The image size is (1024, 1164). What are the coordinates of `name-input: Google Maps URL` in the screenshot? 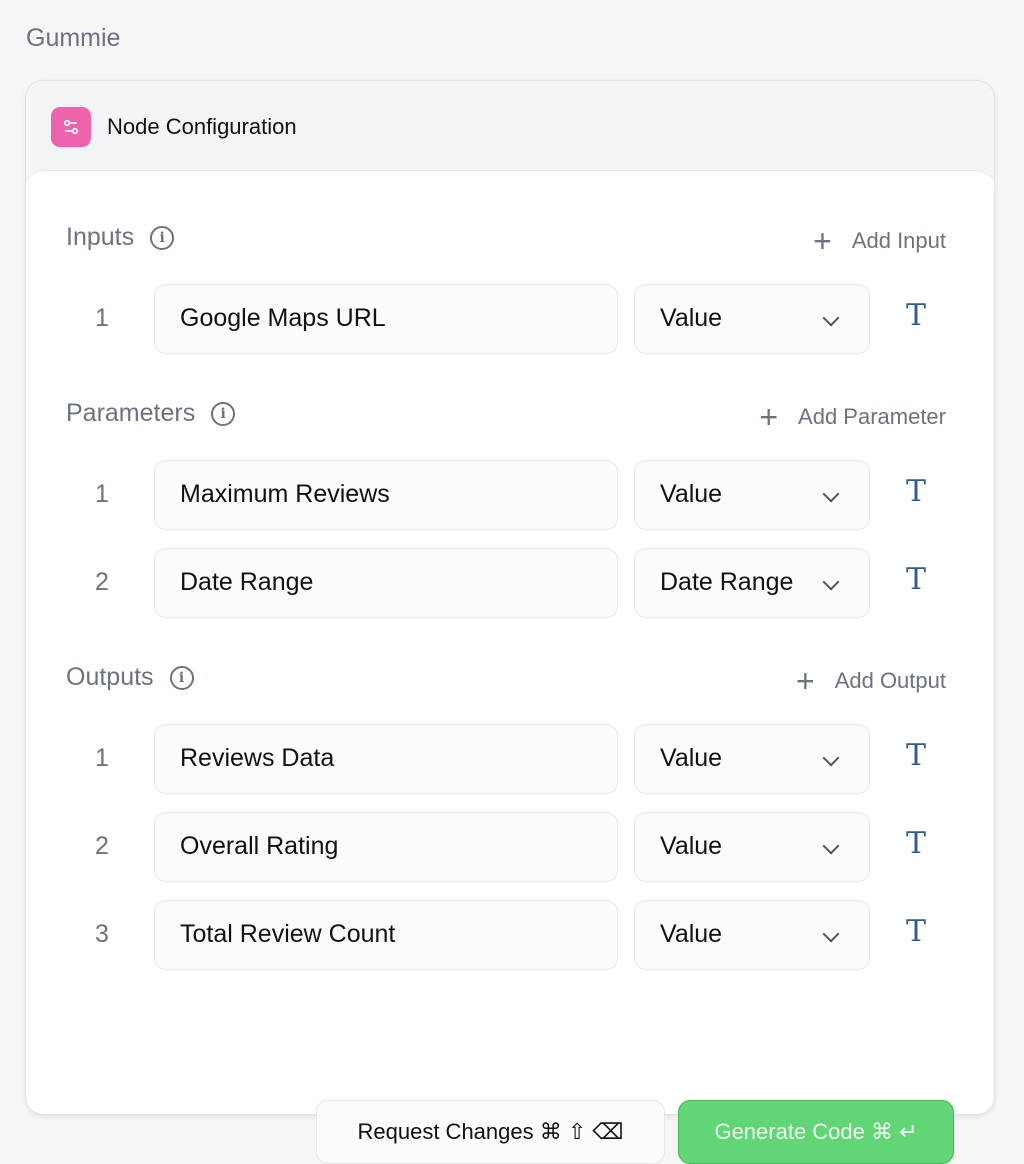 It's located at (386, 319).